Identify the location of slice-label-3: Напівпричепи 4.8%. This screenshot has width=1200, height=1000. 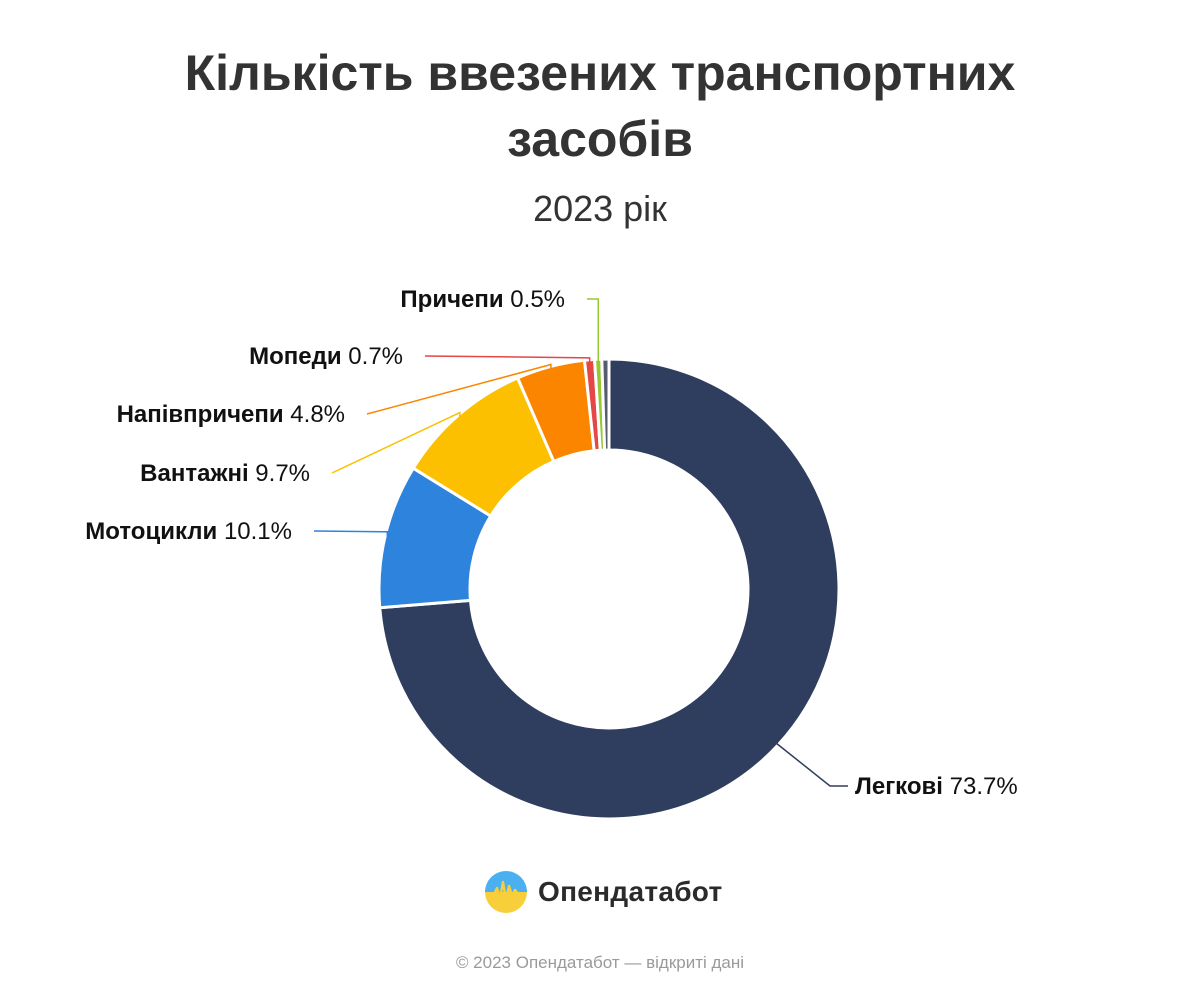
(231, 414).